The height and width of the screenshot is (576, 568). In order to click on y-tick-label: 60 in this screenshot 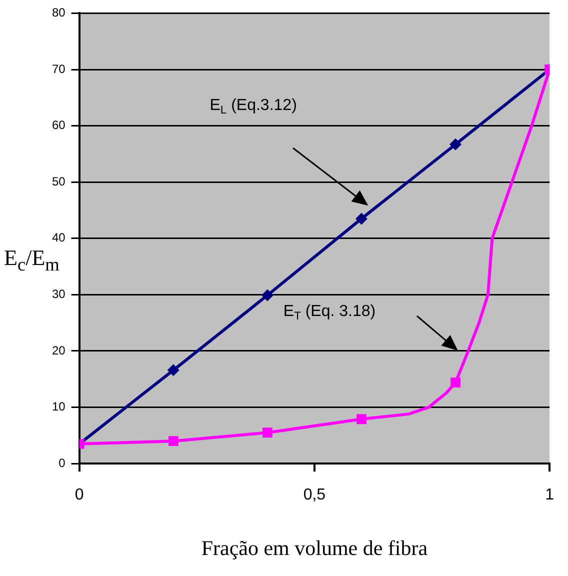, I will do `click(59, 125)`.